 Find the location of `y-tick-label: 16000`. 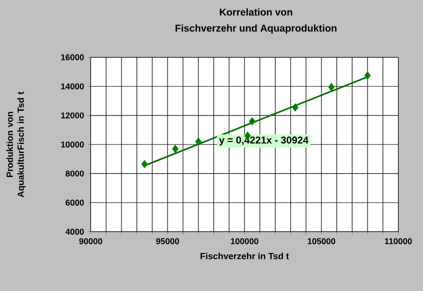

y-tick-label: 16000 is located at coordinates (72, 57).